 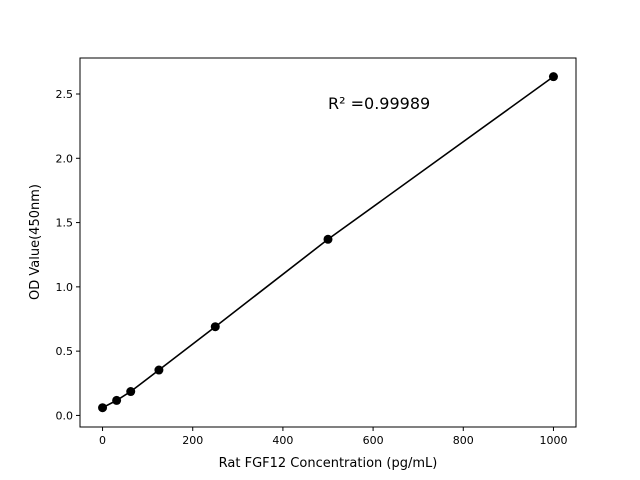 What do you see at coordinates (65, 223) in the screenshot?
I see `y-tick-label: 1.5` at bounding box center [65, 223].